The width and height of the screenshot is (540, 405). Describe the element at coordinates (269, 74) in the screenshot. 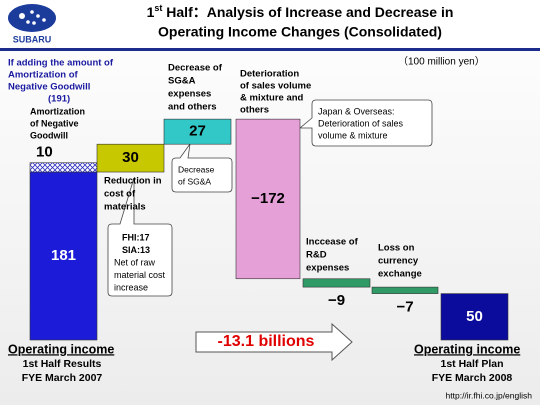

I see `annotation: Deterioration` at that location.